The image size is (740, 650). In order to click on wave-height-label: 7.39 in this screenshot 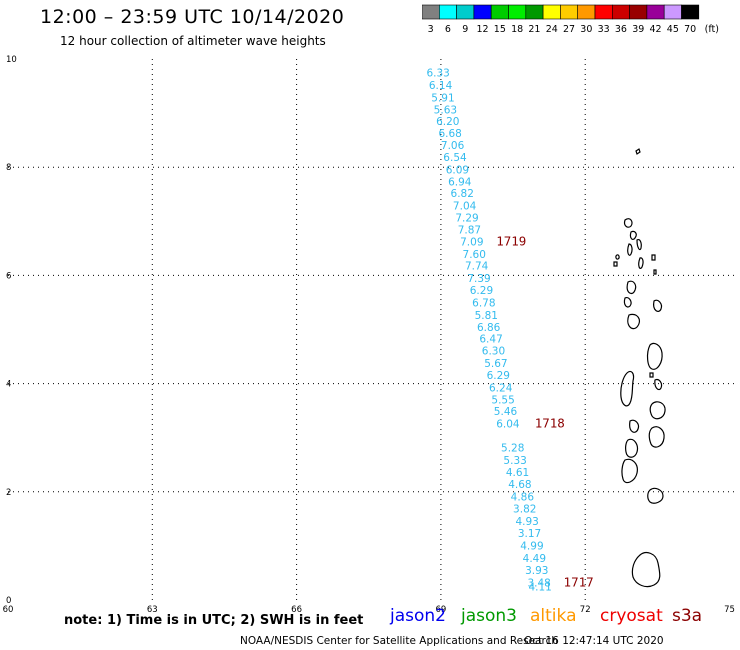, I will do `click(478, 279)`.